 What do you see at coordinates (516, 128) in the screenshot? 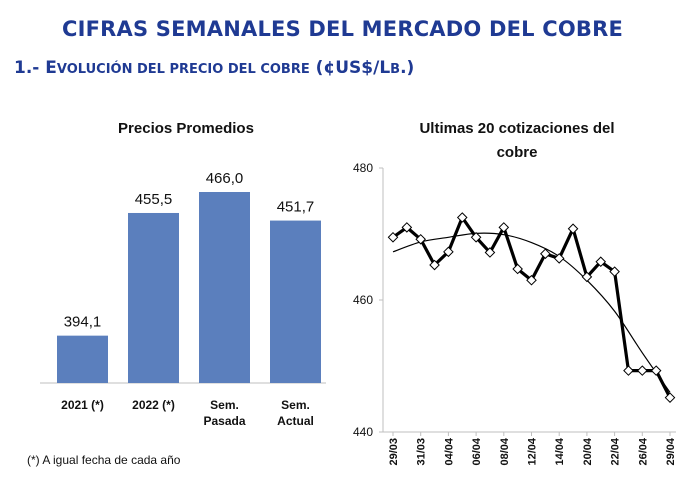
I see `line-chart-title: Ultimas 20 cotizaciones del` at bounding box center [516, 128].